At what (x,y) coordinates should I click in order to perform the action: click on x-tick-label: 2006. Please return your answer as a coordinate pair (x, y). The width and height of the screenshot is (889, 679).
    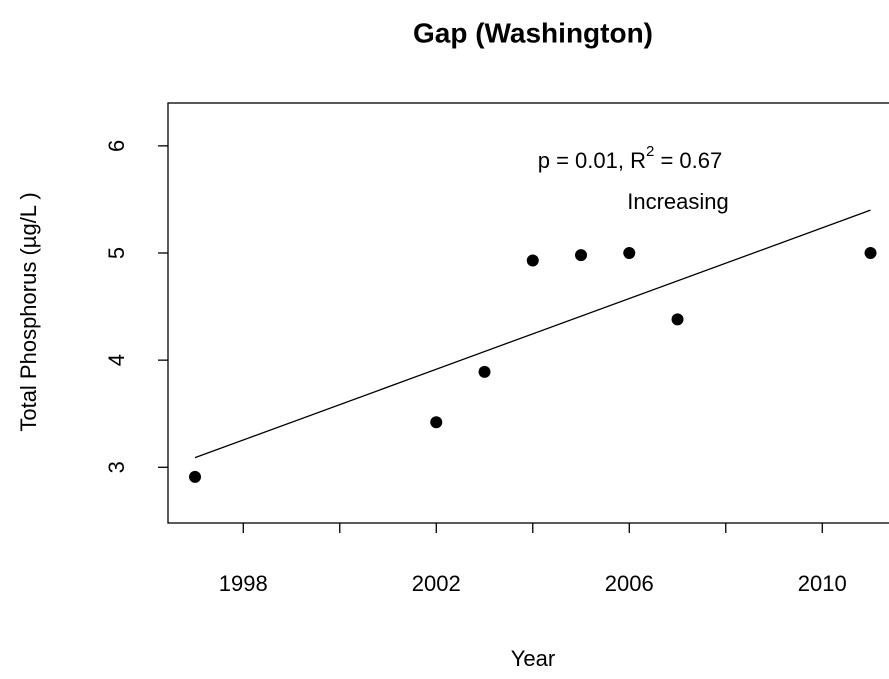
    Looking at the image, I should click on (629, 583).